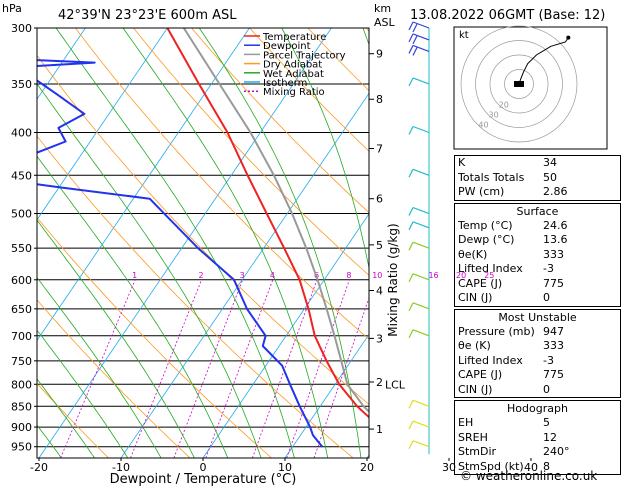 Image resolution: width=629 pixels, height=486 pixels. Describe the element at coordinates (553, 254) in the screenshot. I see `surface-value: 333` at that location.